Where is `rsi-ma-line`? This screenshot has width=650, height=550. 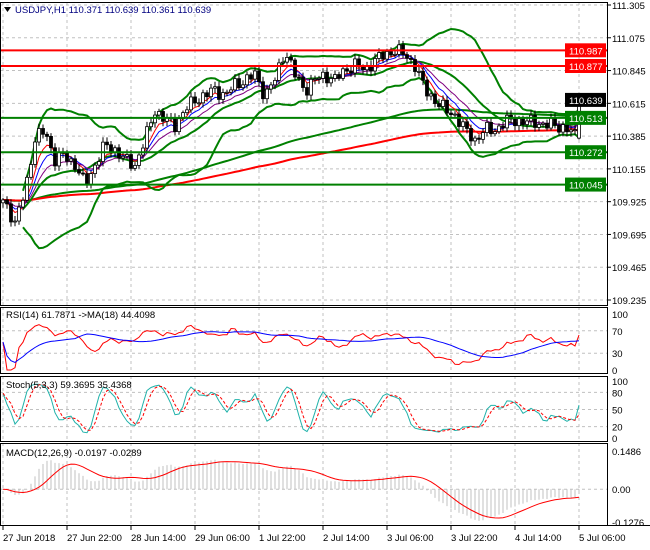
rsi-ma-line is located at coordinates (291, 347).